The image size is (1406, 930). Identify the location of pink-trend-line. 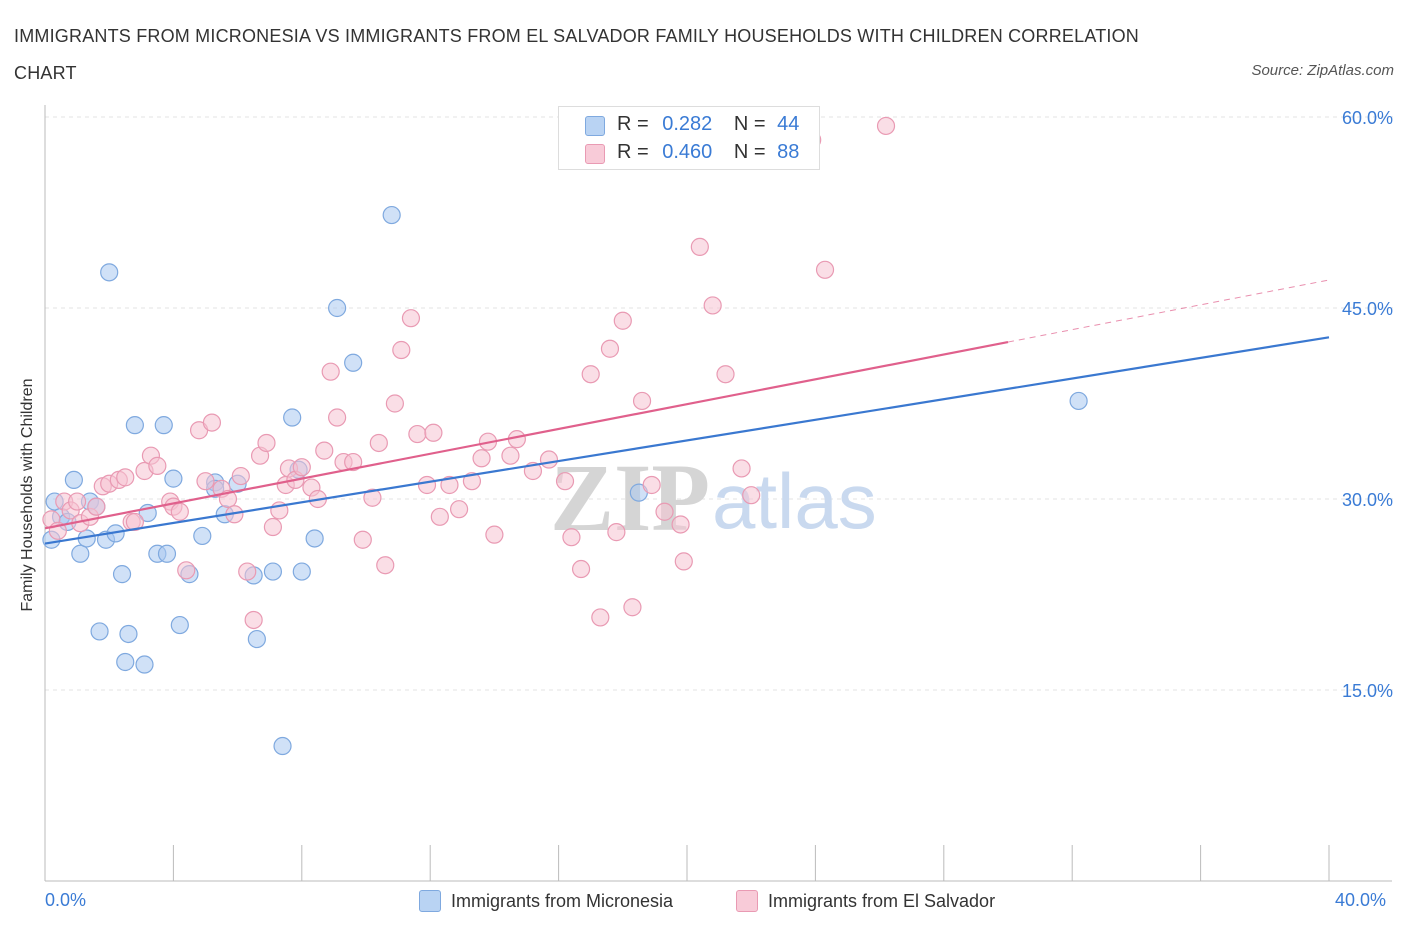
(526, 435).